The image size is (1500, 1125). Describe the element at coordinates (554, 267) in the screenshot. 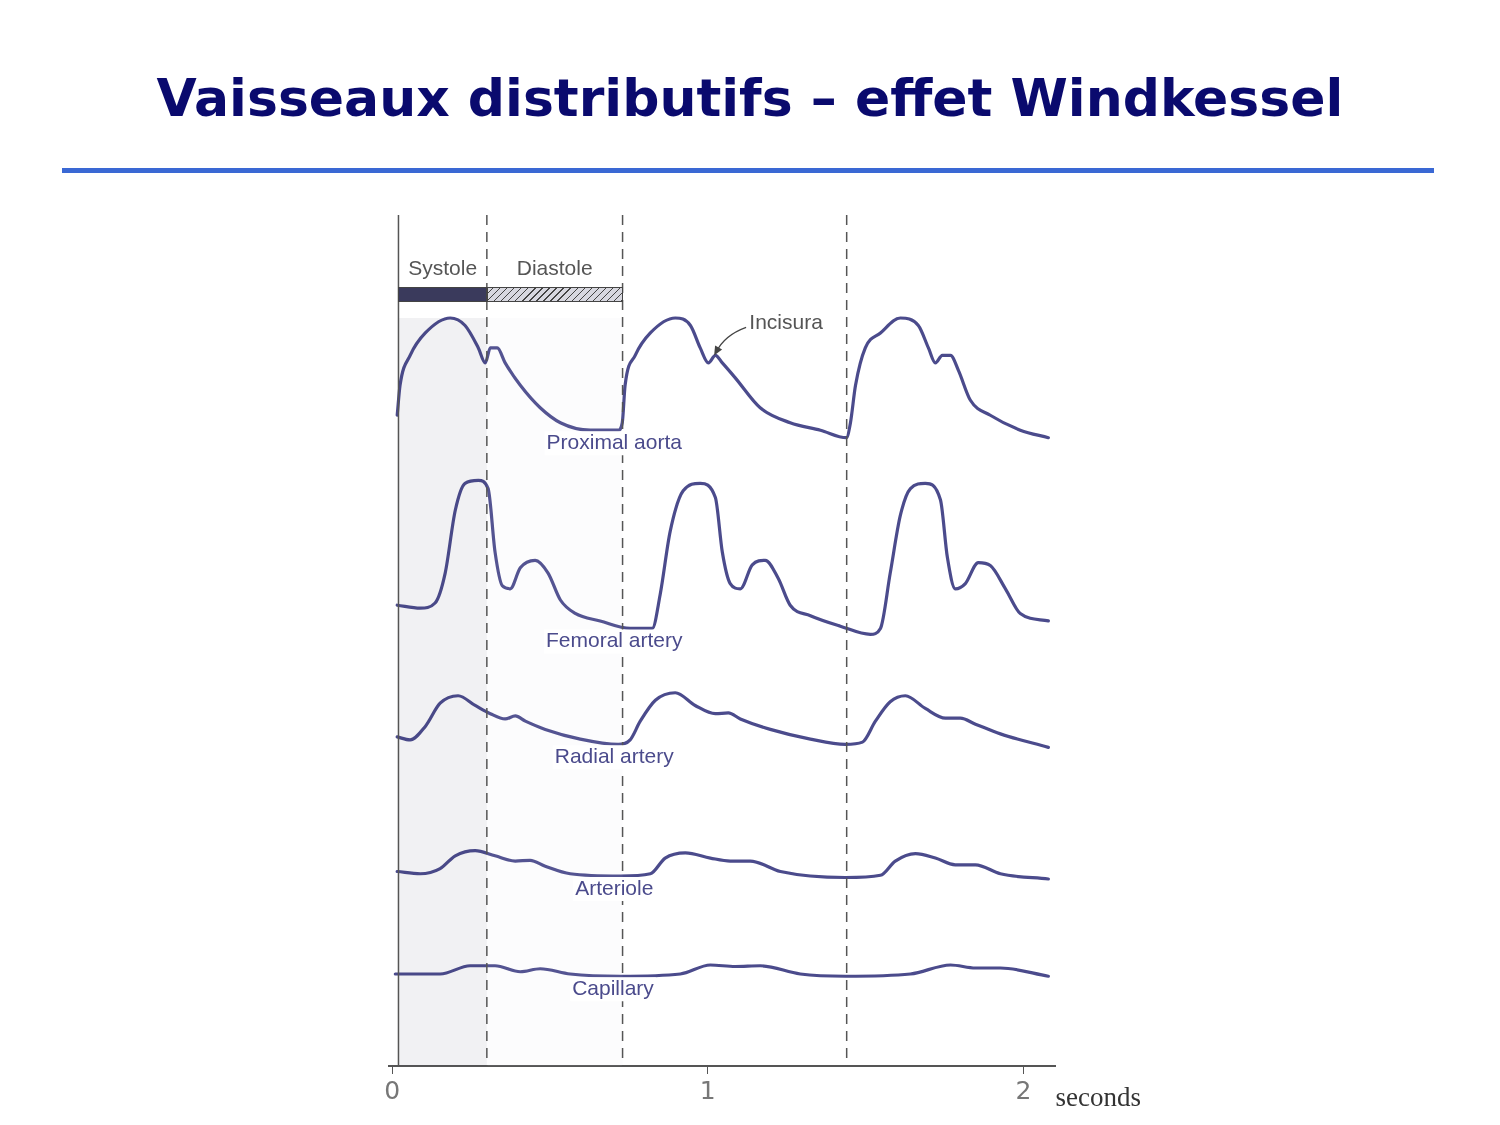

I see `band-label: Diastole` at that location.